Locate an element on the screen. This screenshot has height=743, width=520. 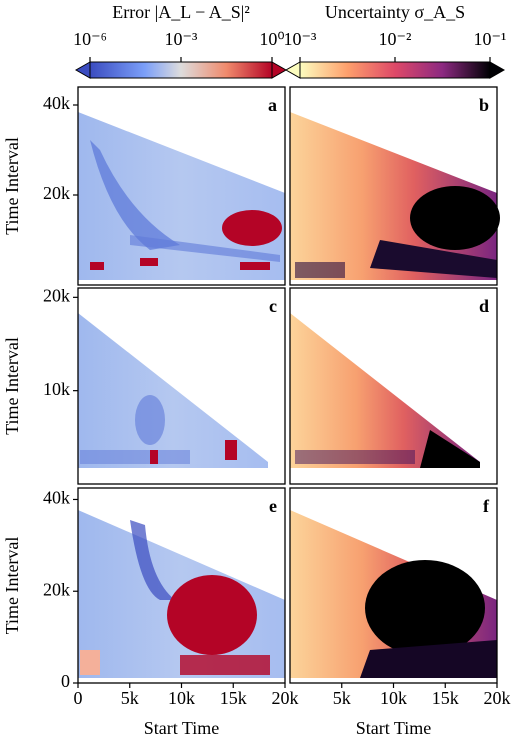
panel-label: d is located at coordinates (484, 306).